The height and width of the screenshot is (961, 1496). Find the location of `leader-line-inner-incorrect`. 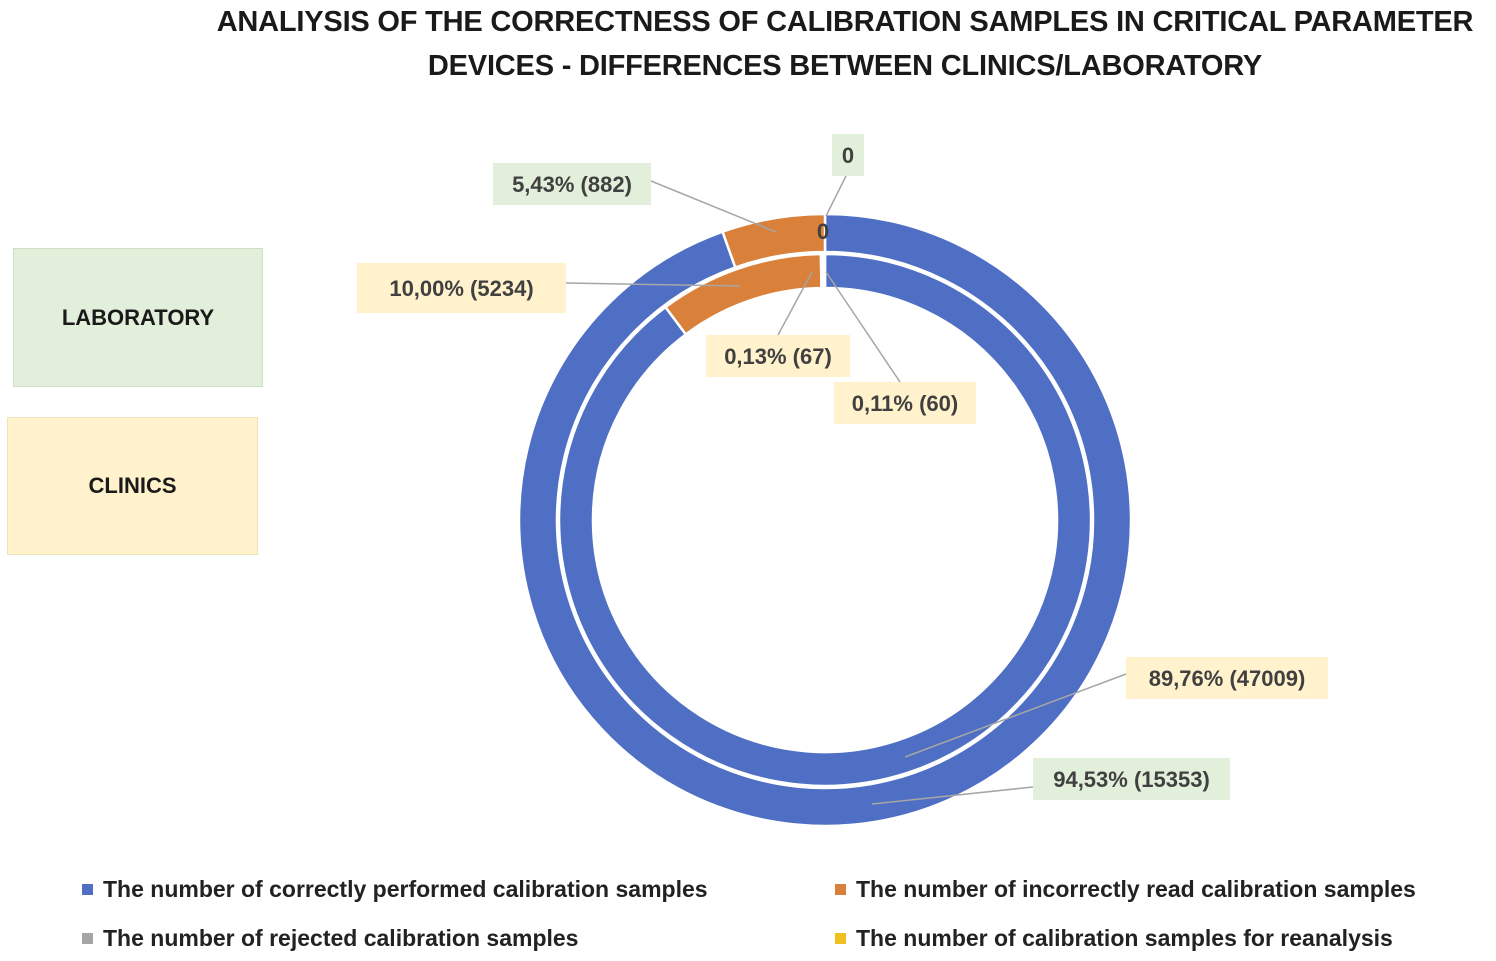

leader-line-inner-incorrect is located at coordinates (653, 284).